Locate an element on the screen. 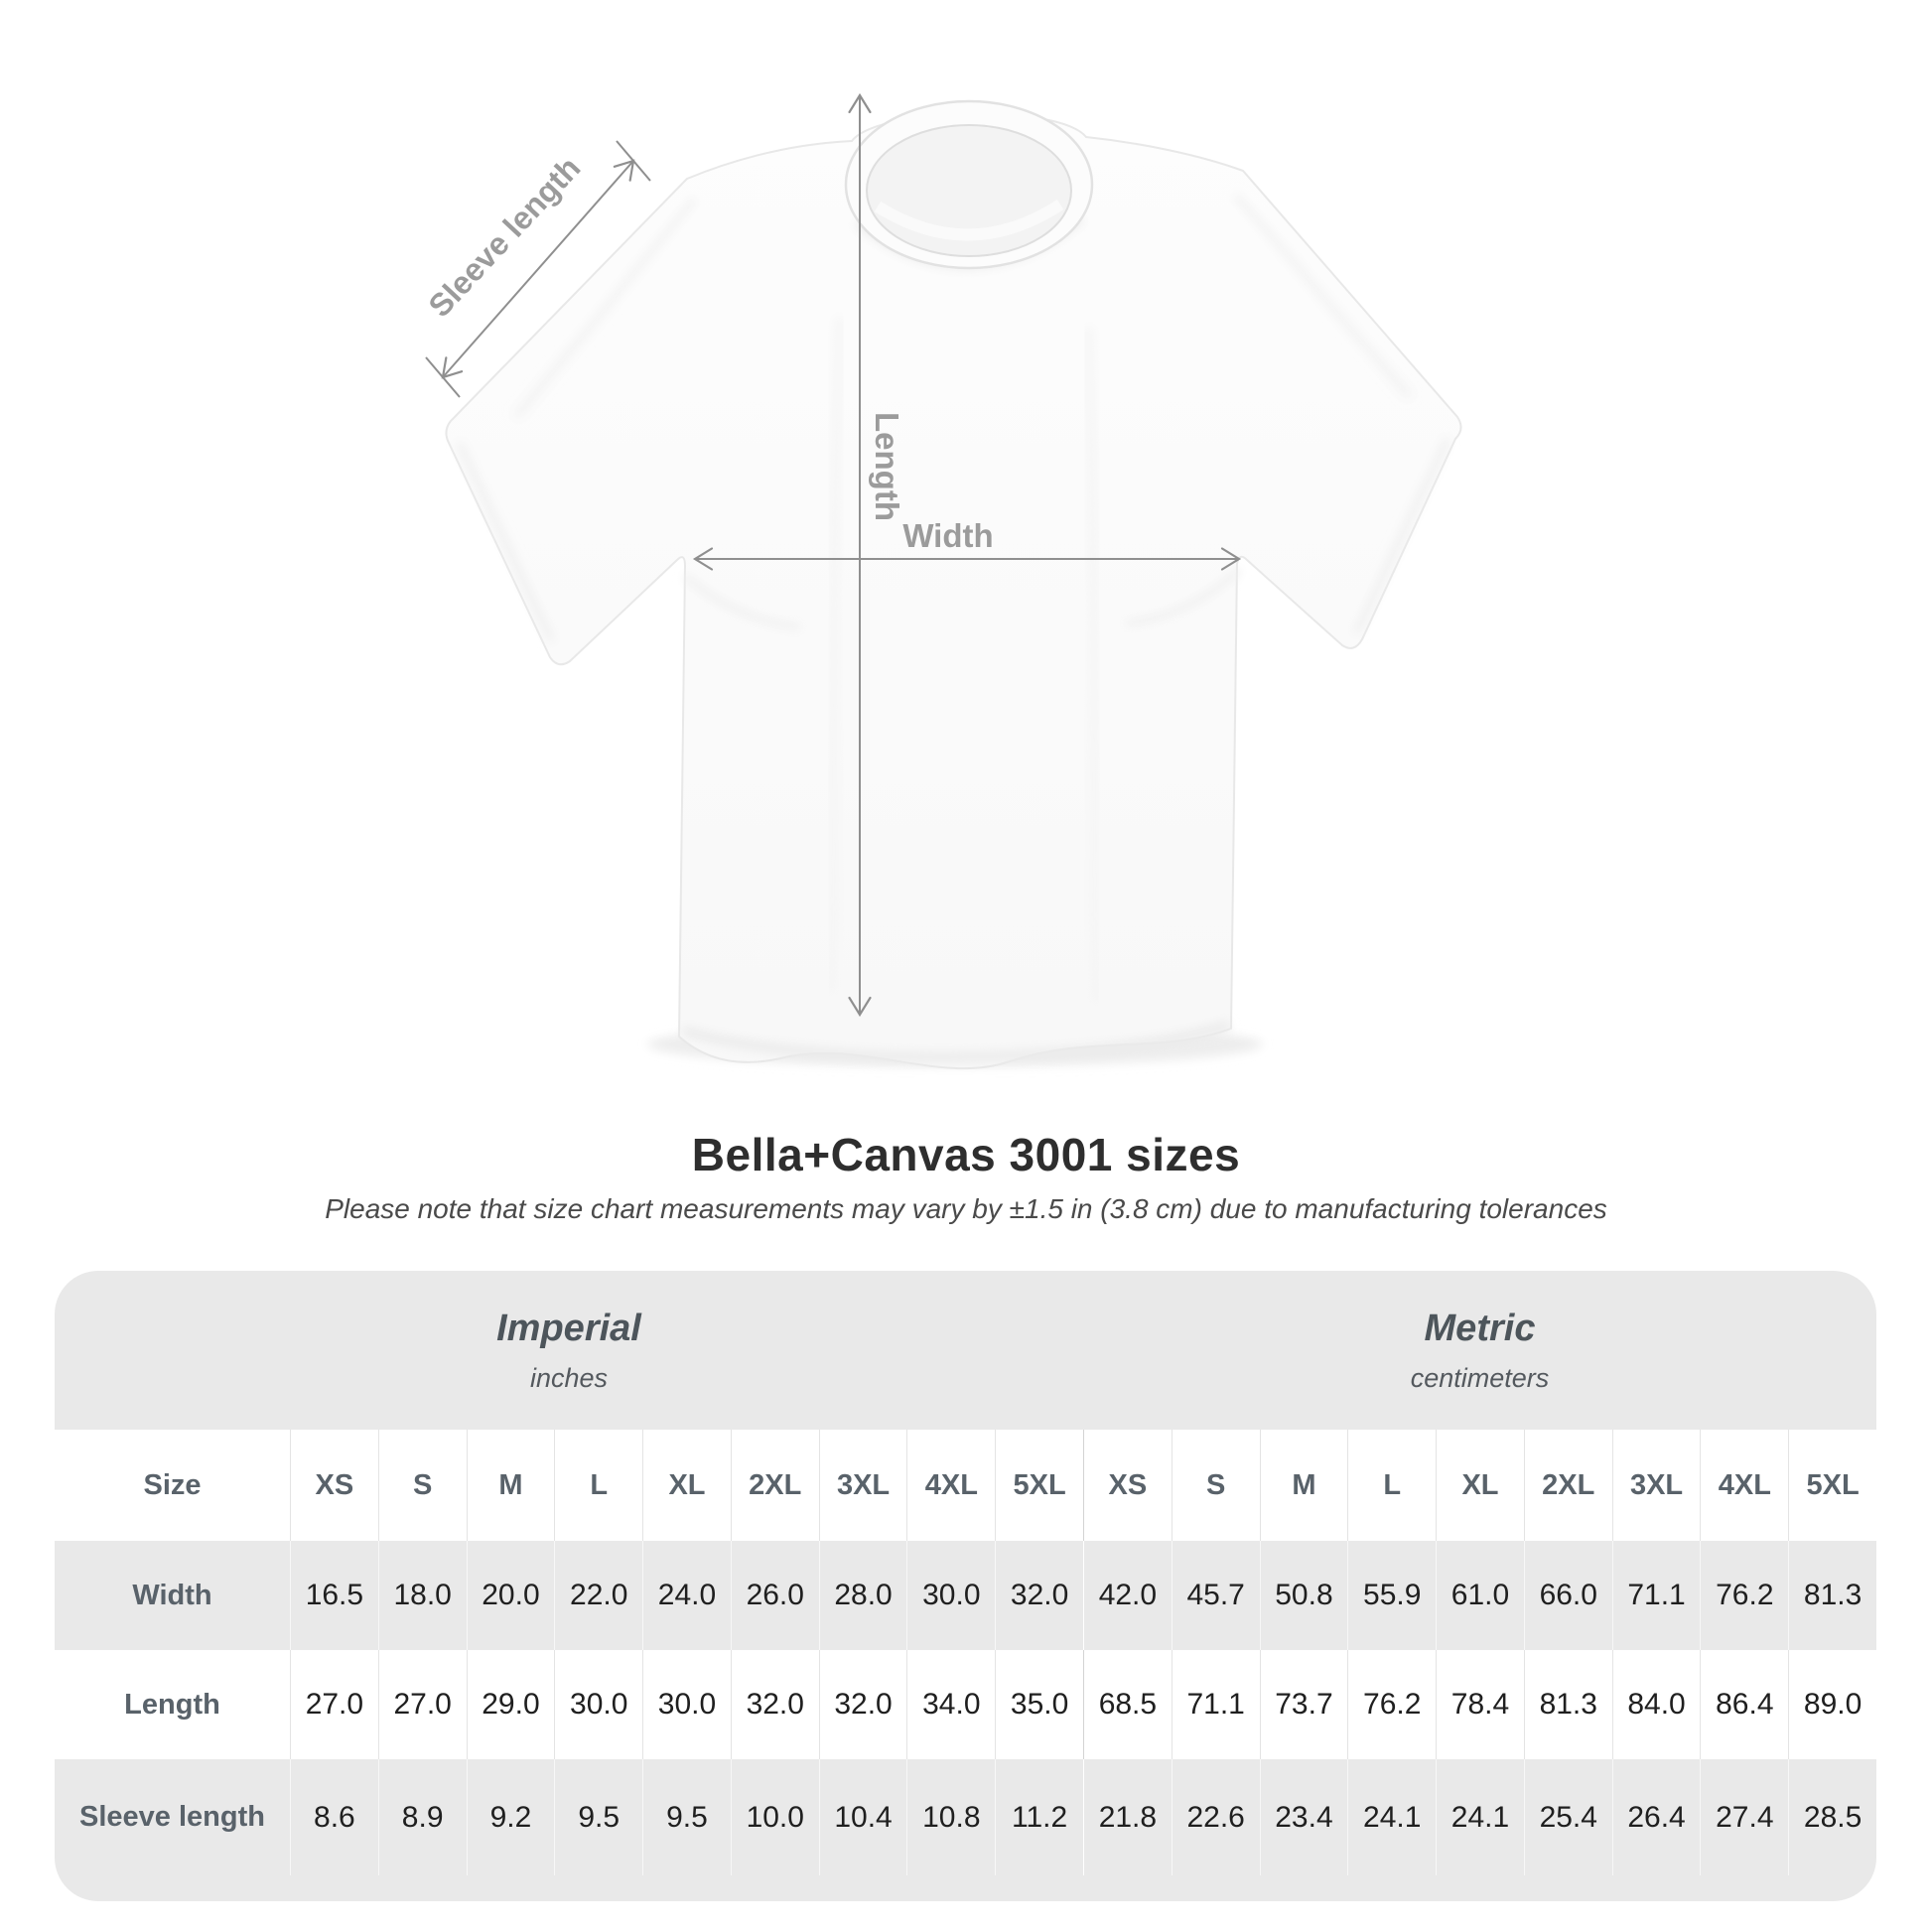 The width and height of the screenshot is (1932, 1932). table-cell: 23.4 is located at coordinates (1303, 1817).